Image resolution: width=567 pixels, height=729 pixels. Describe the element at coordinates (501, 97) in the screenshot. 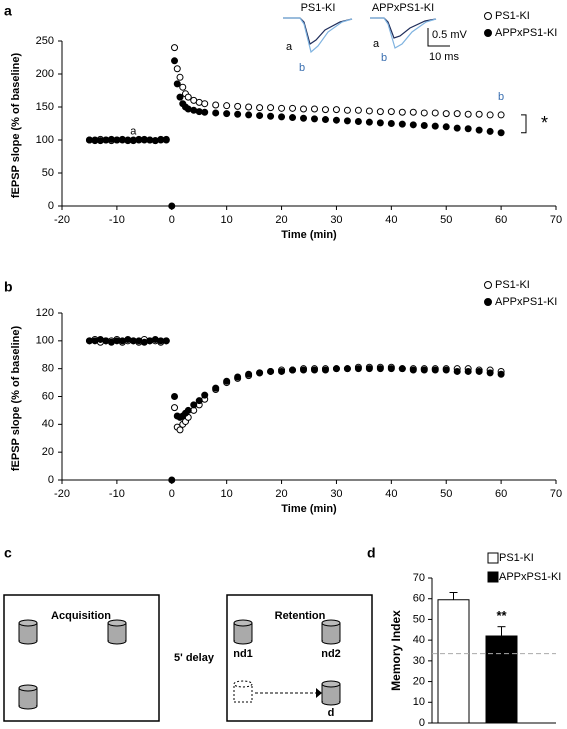

I see `annotation: b` at that location.